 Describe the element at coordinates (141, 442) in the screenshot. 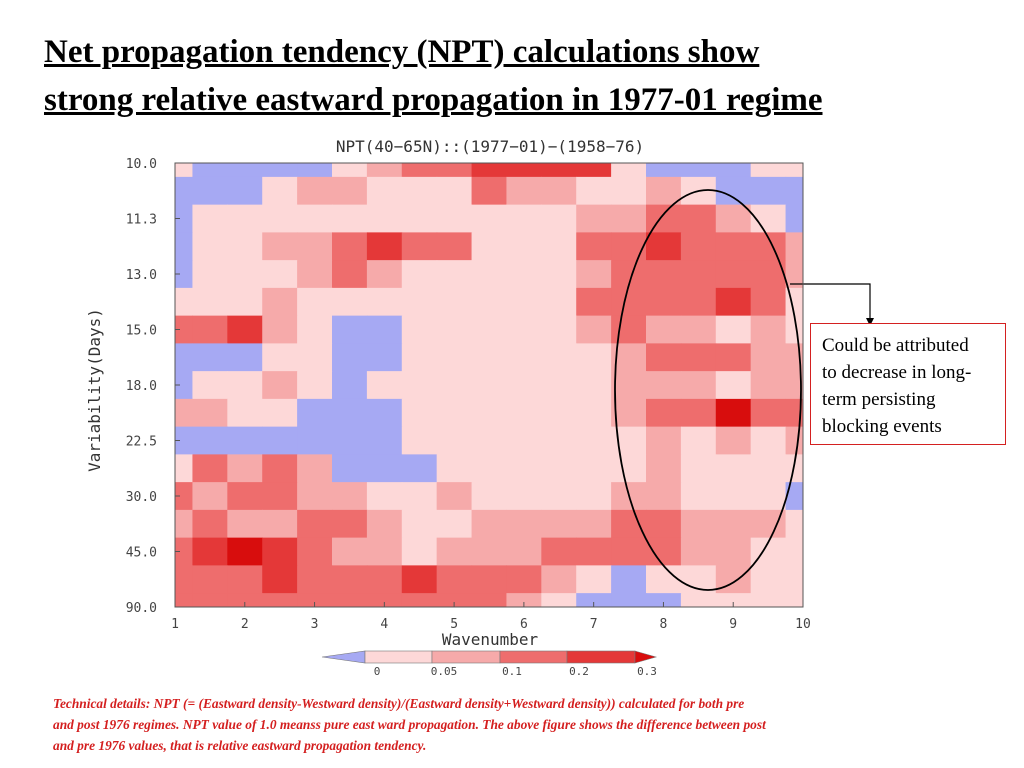

I see `y-tick-label: 22.5` at that location.